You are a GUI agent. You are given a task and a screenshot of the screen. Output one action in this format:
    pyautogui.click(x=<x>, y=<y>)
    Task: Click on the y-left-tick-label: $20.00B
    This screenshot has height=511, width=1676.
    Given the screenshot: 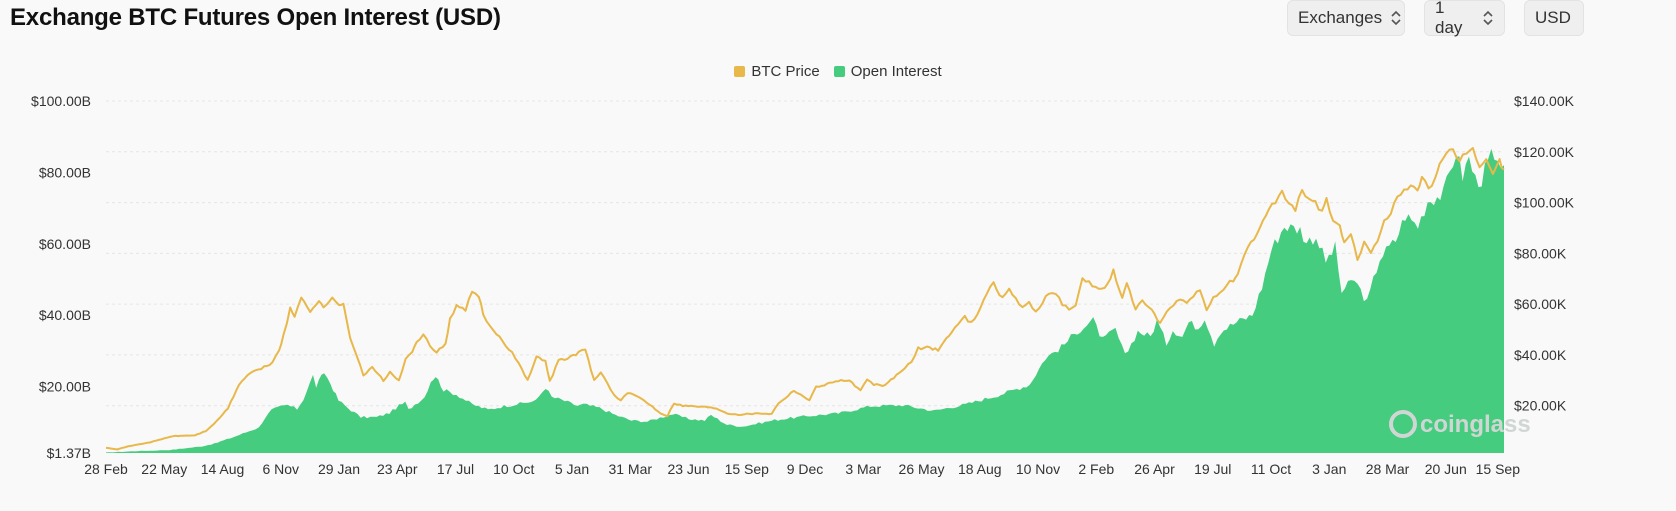 What is the action you would take?
    pyautogui.click(x=65, y=387)
    